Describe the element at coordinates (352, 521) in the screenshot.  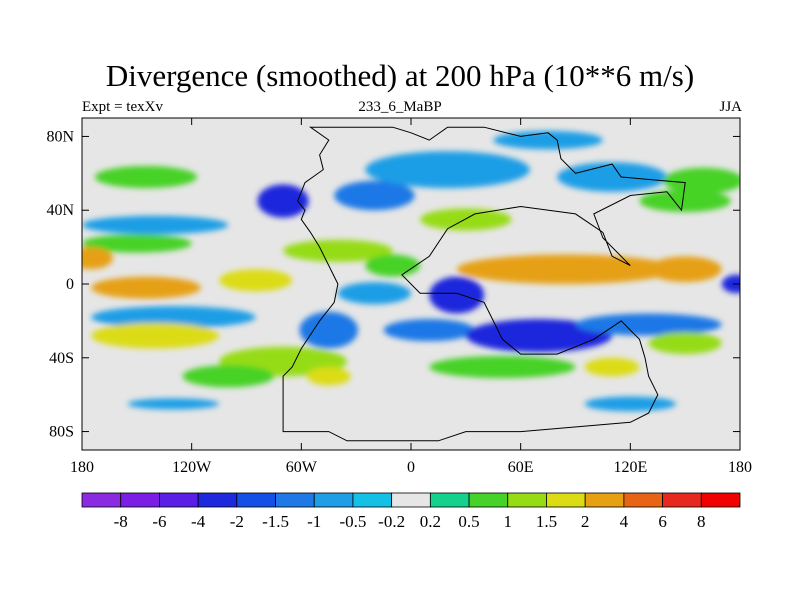
I see `colorbar-label: -0.5` at that location.